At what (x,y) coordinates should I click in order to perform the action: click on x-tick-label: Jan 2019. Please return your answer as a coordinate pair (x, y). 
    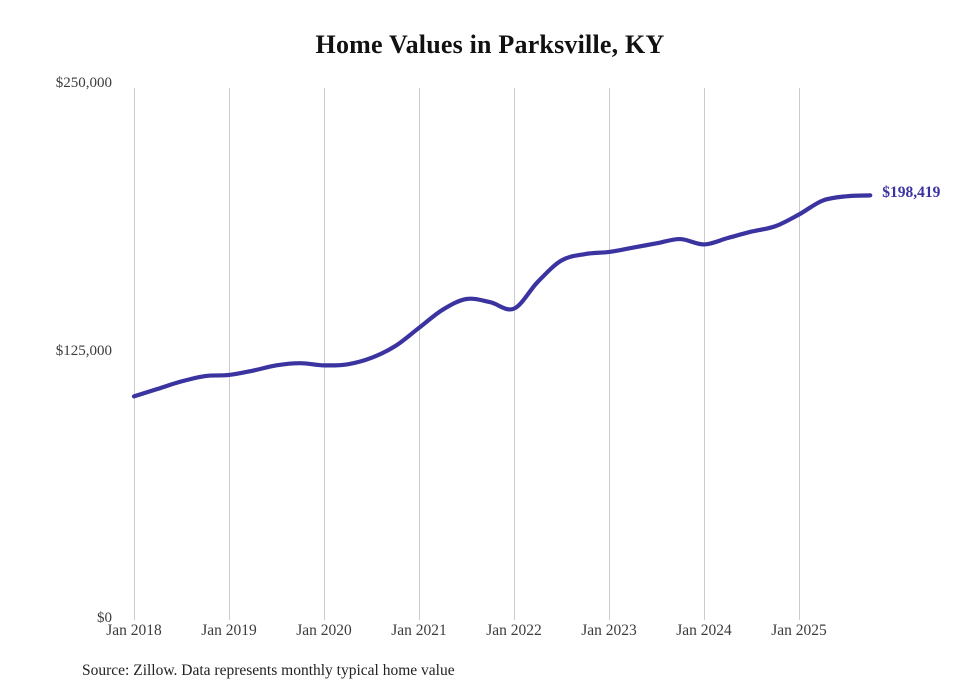
    Looking at the image, I should click on (229, 630).